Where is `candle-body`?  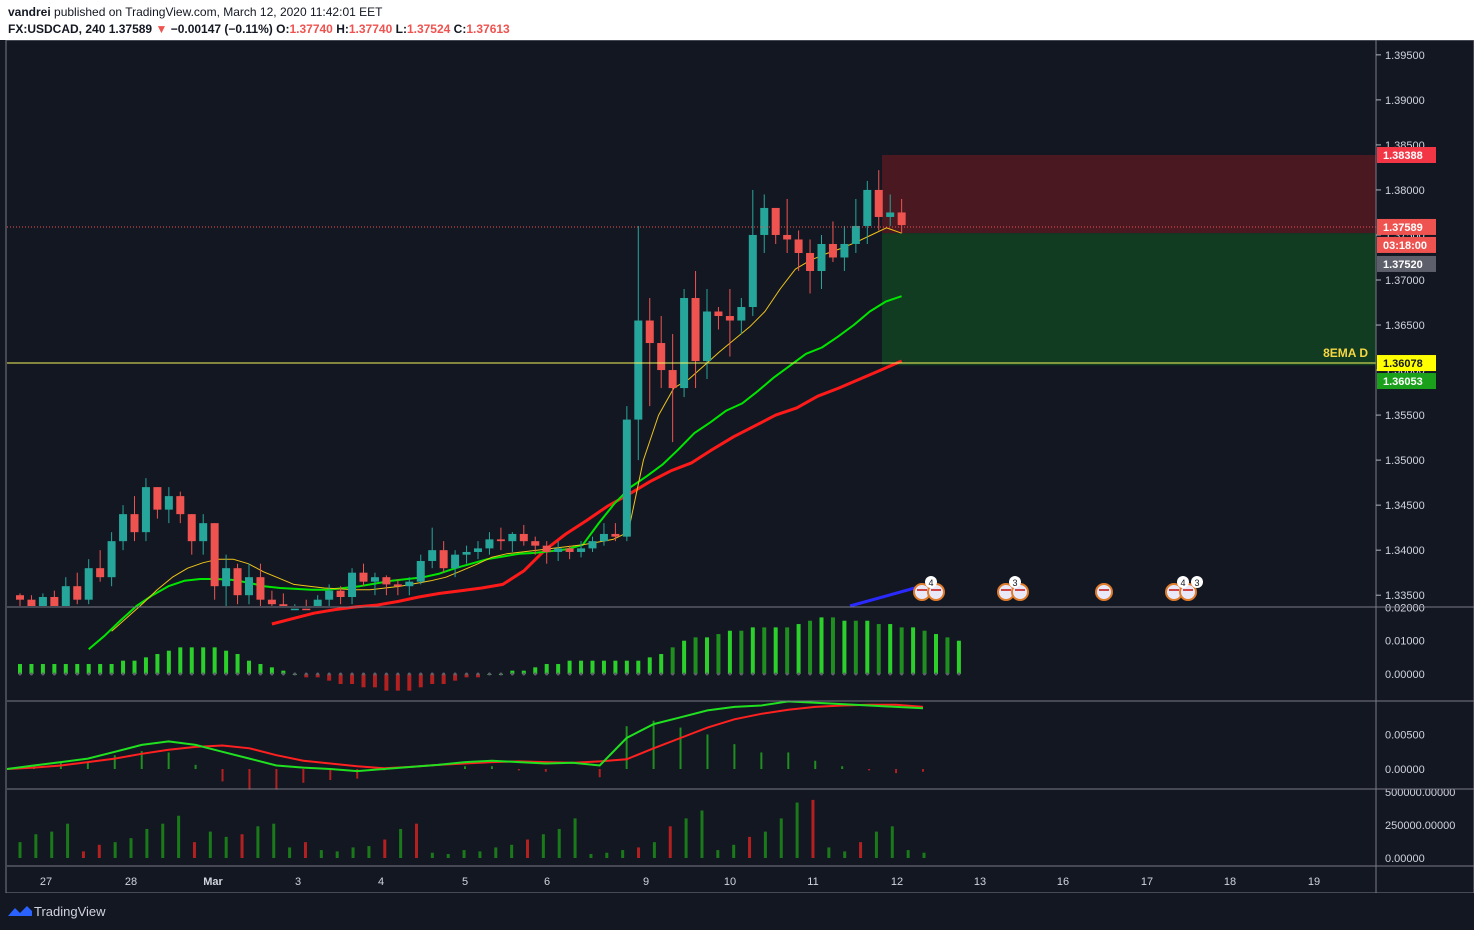 candle-body is located at coordinates (134, 523).